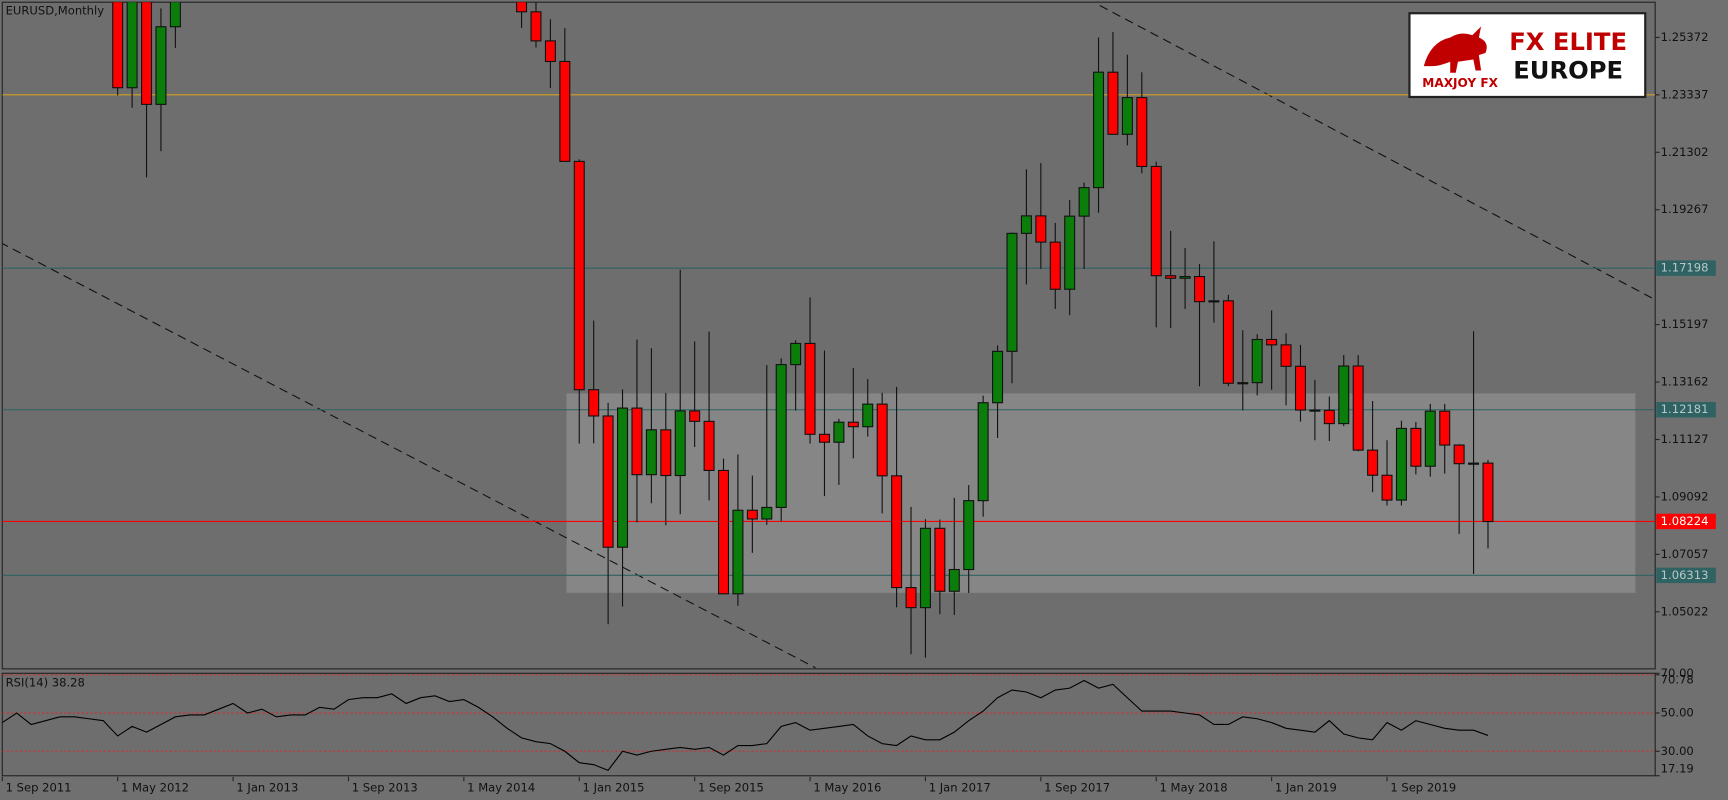 This screenshot has width=1728, height=800. What do you see at coordinates (1677, 713) in the screenshot?
I see `y-tick-label: 50.00` at bounding box center [1677, 713].